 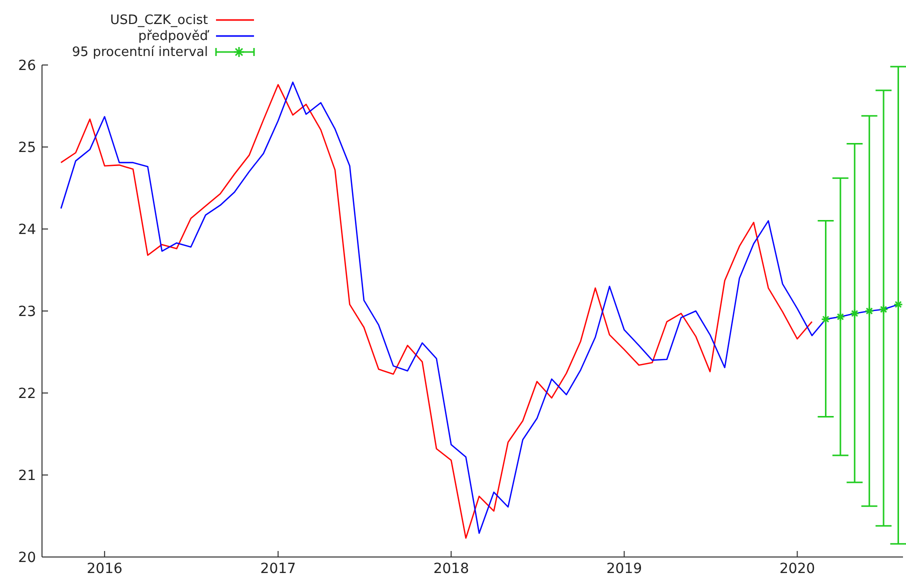 I want to click on y-tick-label: 26, so click(x=27, y=66).